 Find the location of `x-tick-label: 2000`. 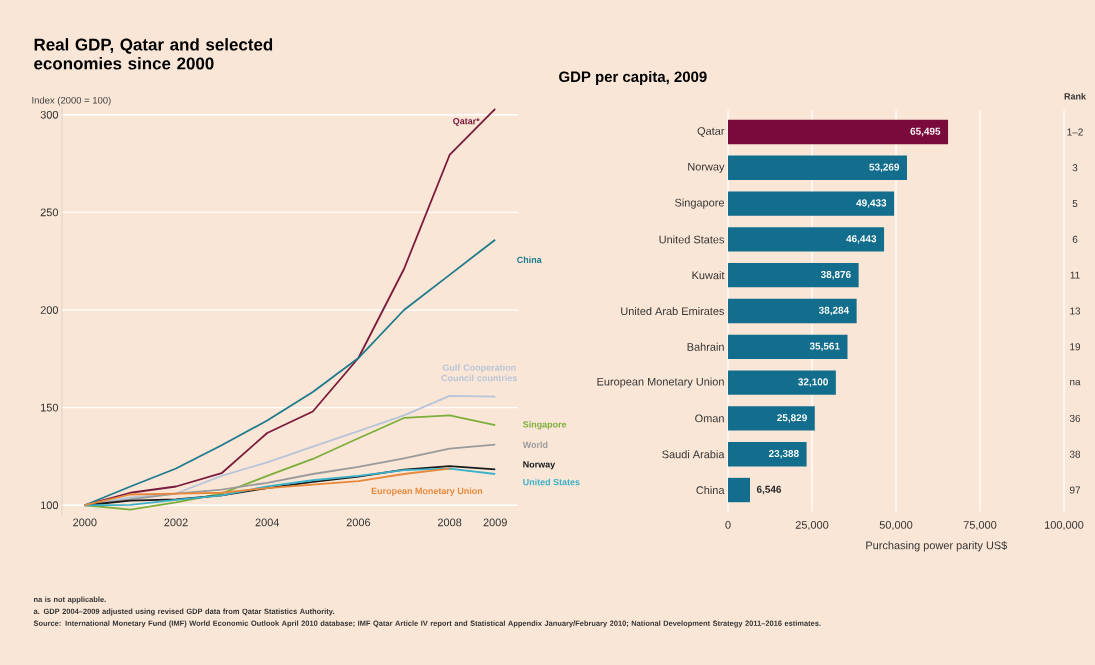

x-tick-label: 2000 is located at coordinates (85, 522).